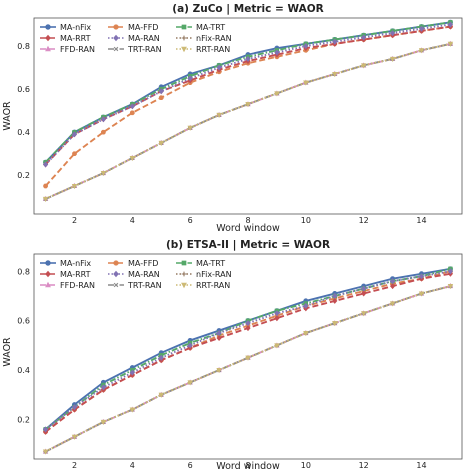  Describe the element at coordinates (132, 220) in the screenshot. I see `x-tick-label: 4` at that location.